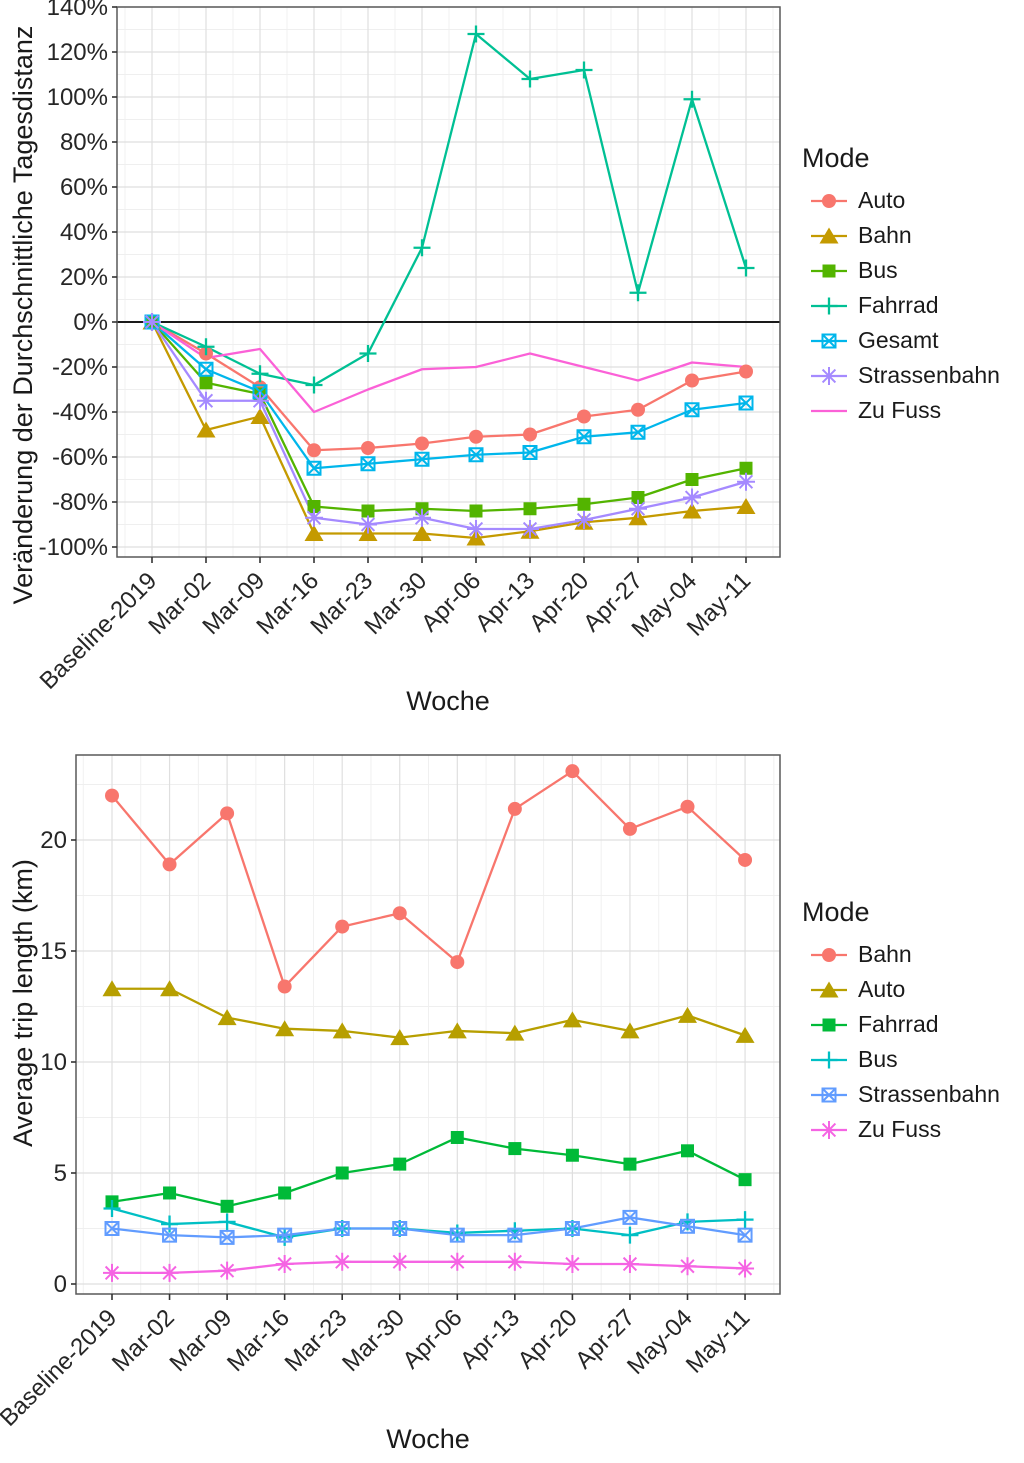 The width and height of the screenshot is (1024, 1463). I want to click on svg-text: -100%, so click(73, 547).